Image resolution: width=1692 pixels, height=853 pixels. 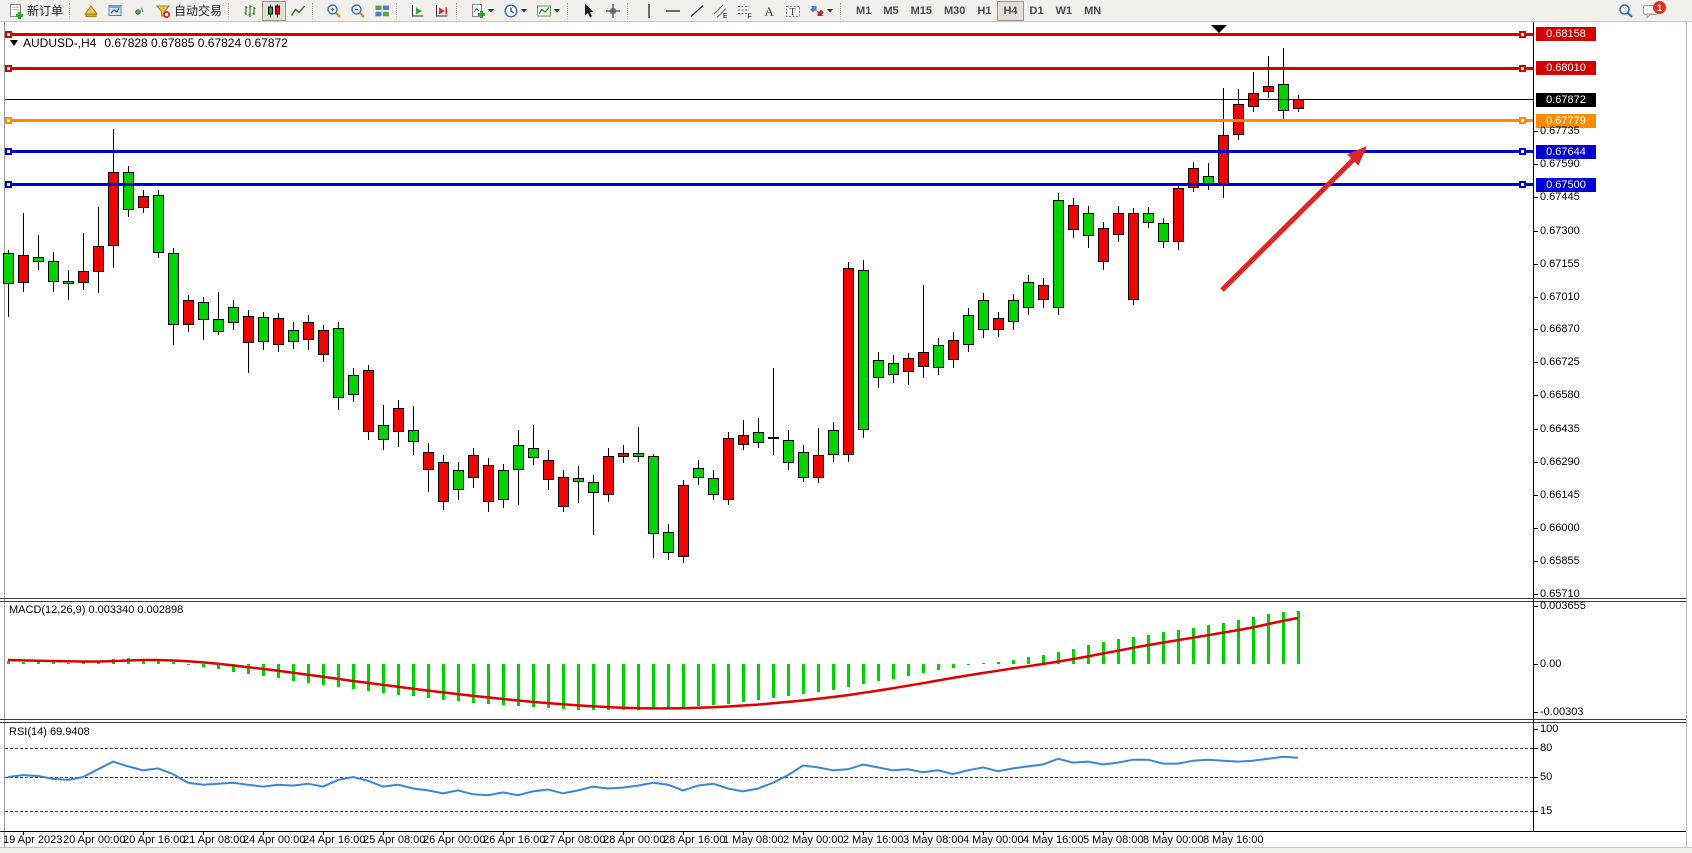 What do you see at coordinates (1293, 219) in the screenshot?
I see `trend-arrow-object` at bounding box center [1293, 219].